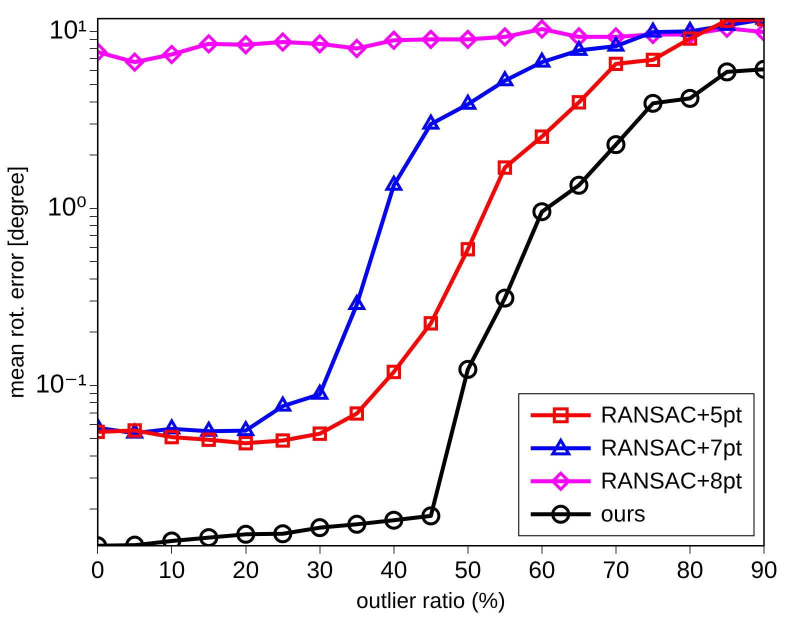 This screenshot has height=617, width=788. What do you see at coordinates (764, 570) in the screenshot?
I see `x-tick-label: 90` at bounding box center [764, 570].